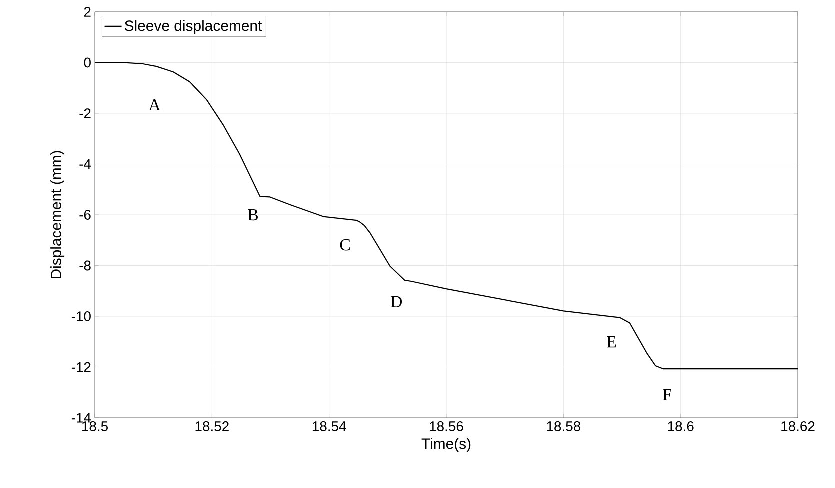  Describe the element at coordinates (85, 215) in the screenshot. I see `y-tick-label: -6` at that location.